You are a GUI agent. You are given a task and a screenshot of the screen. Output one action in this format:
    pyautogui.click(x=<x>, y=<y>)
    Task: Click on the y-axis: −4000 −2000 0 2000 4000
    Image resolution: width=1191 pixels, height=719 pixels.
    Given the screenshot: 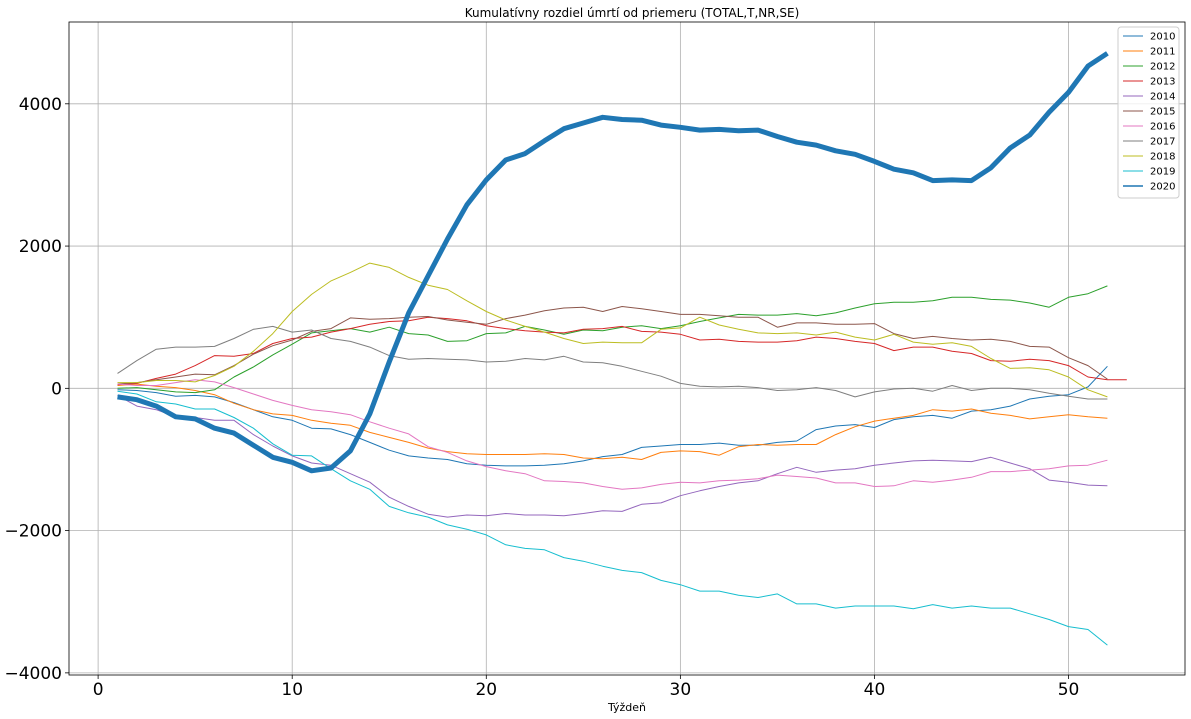 What is the action you would take?
    pyautogui.click(x=36, y=389)
    